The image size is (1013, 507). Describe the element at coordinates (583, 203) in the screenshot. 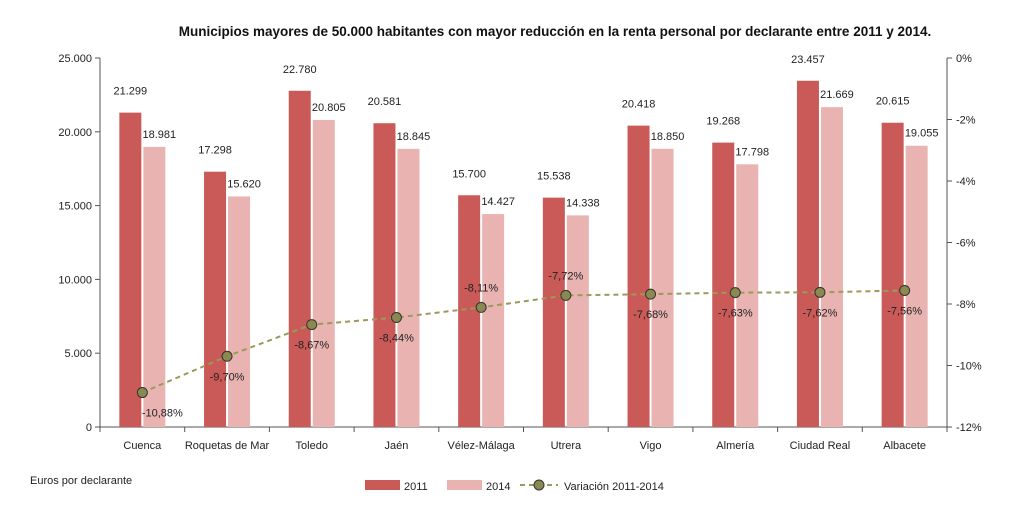

I see `data-label-2014: 14.338` at that location.